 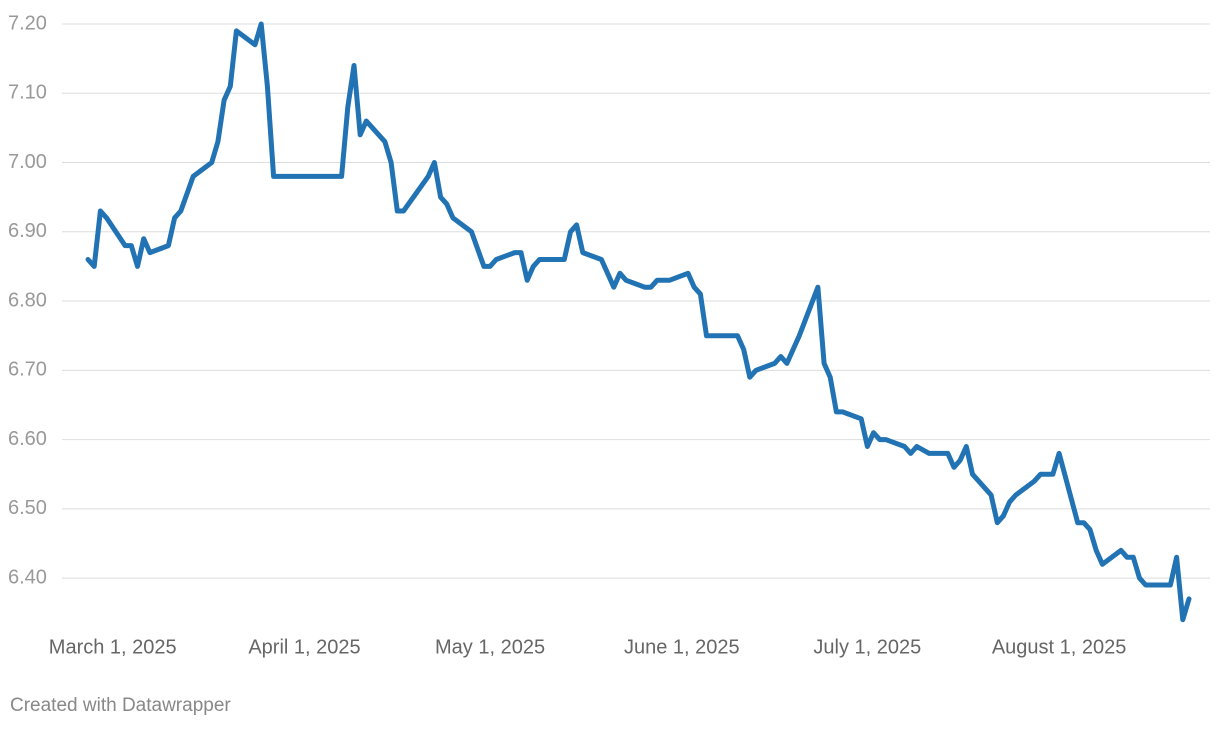 I want to click on x-tick-label: July 1, 2025, so click(x=867, y=647).